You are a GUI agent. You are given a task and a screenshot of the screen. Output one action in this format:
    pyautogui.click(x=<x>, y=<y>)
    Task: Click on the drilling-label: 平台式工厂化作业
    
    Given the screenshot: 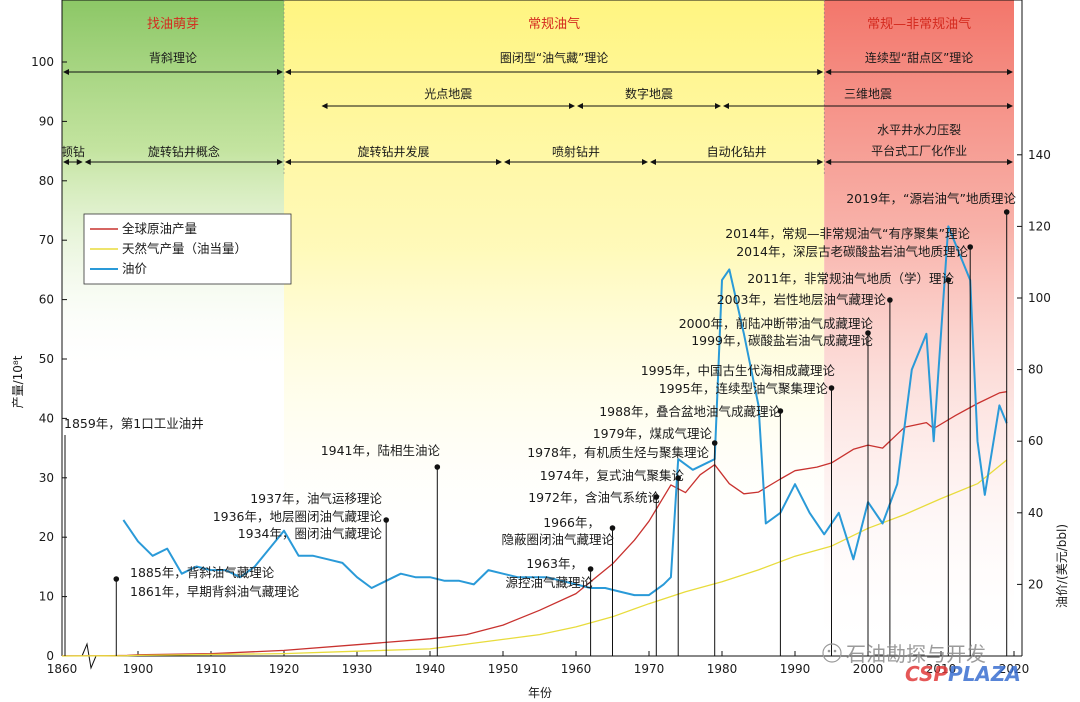 What is the action you would take?
    pyautogui.click(x=919, y=150)
    